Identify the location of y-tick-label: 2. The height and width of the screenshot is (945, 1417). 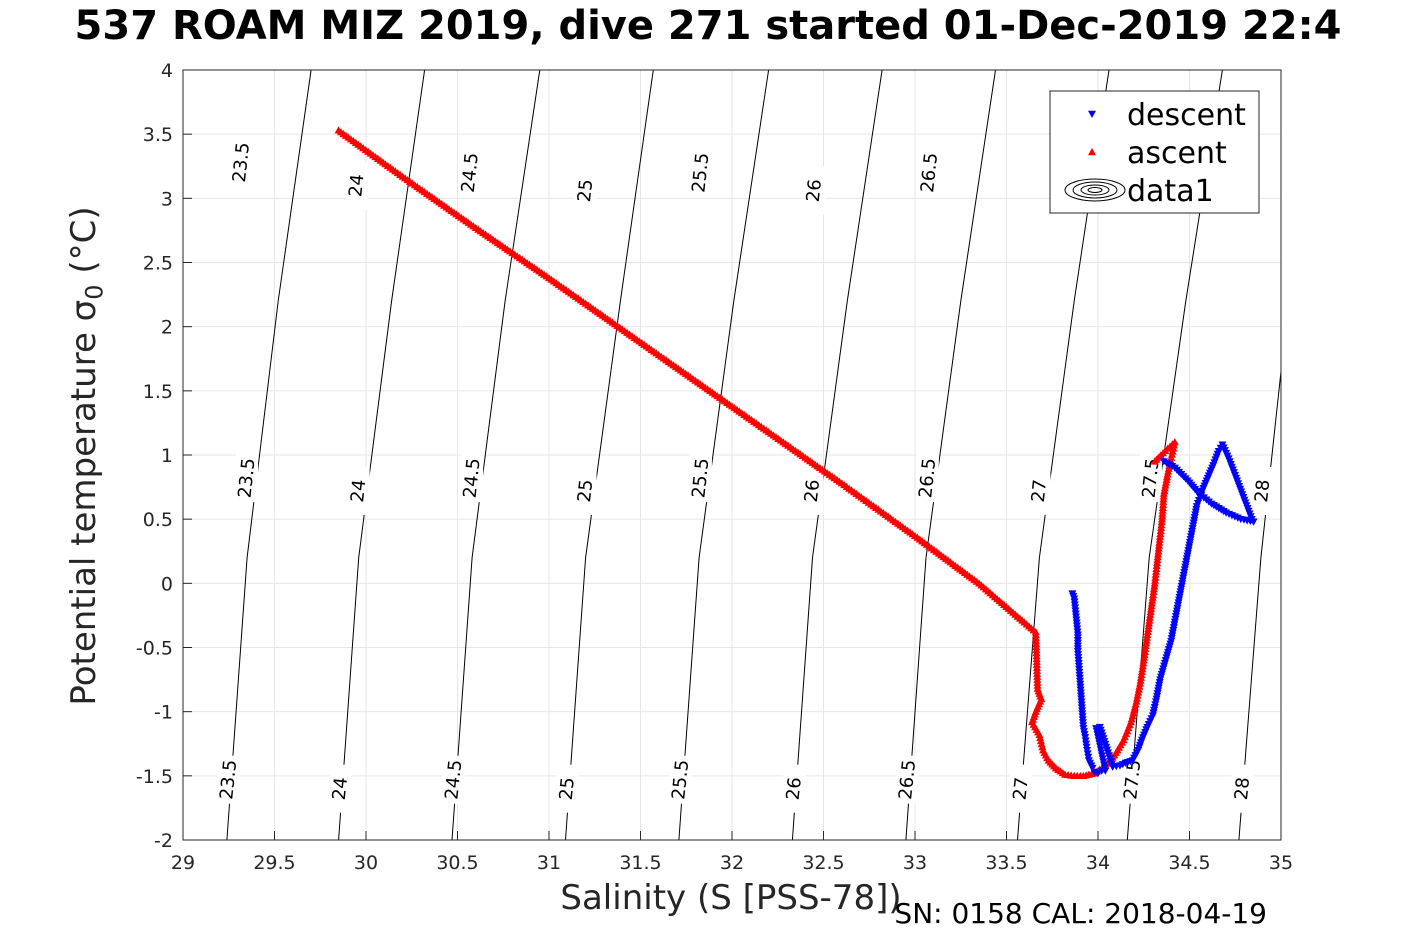
(167, 328).